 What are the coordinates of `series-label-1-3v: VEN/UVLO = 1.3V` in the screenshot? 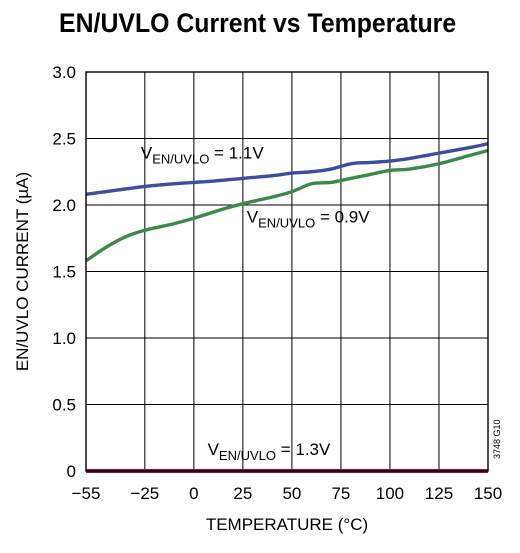 It's located at (269, 451).